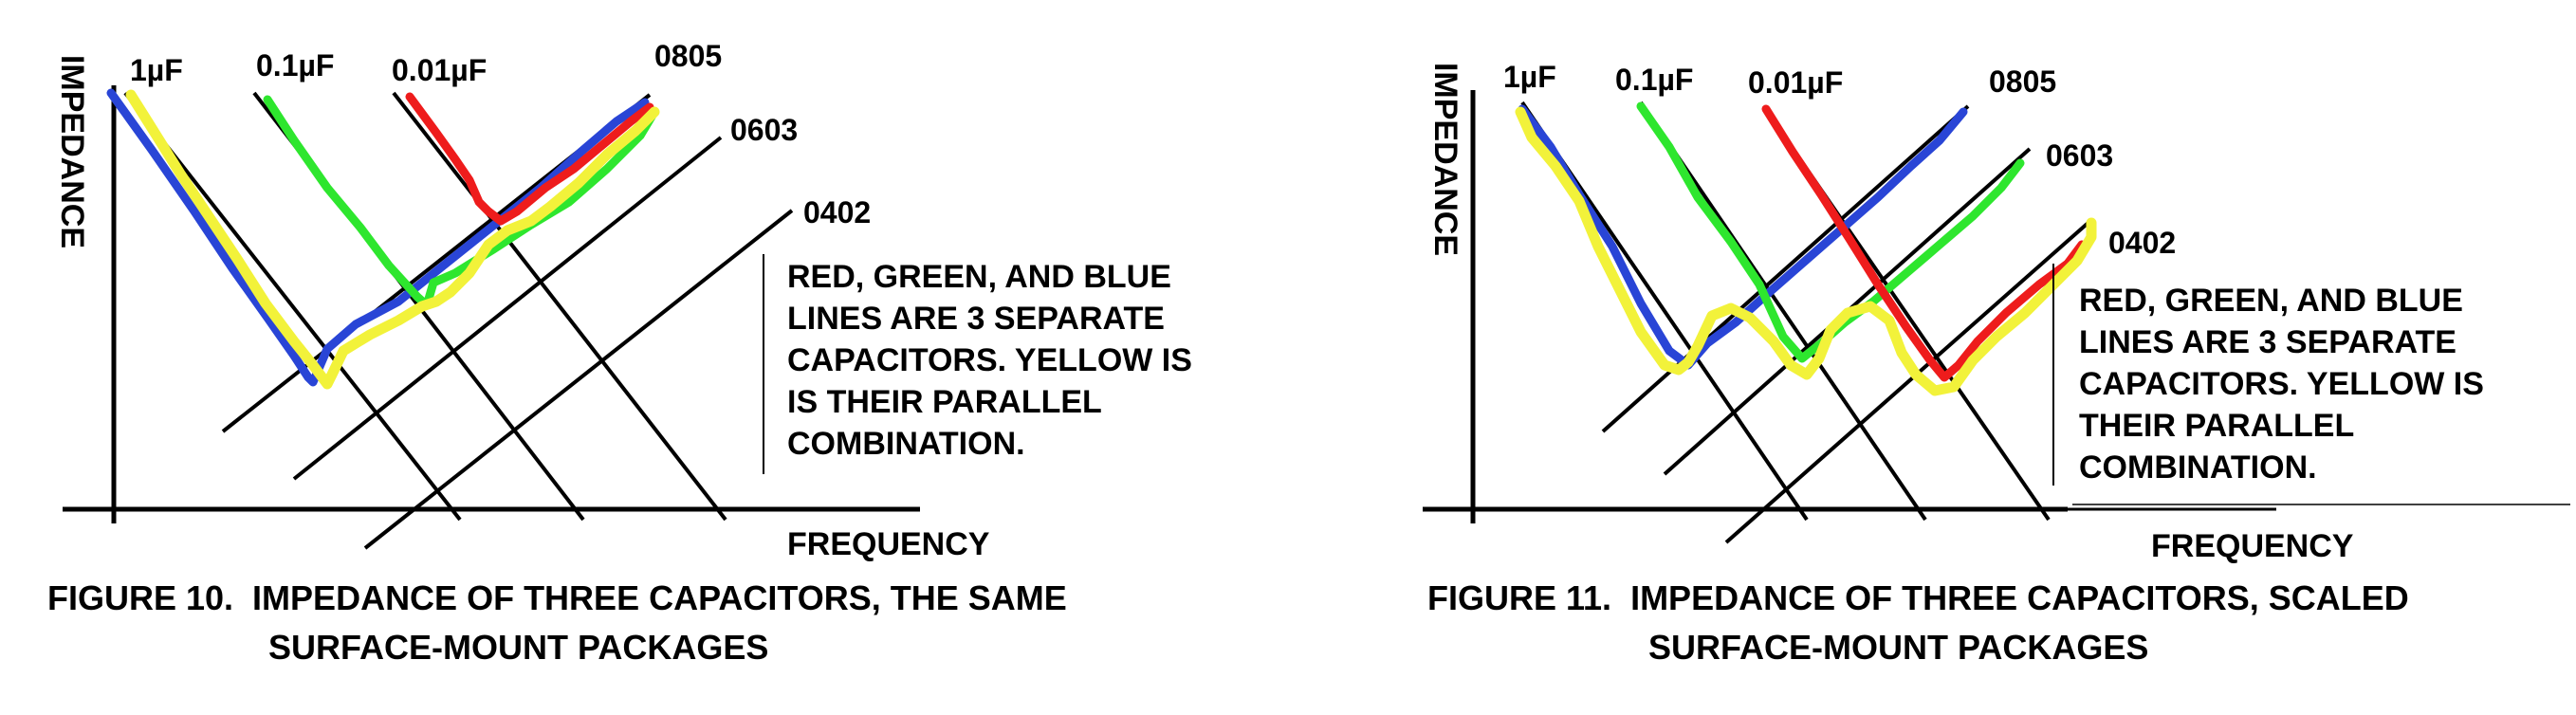 The image size is (2576, 715). Describe the element at coordinates (944, 402) in the screenshot. I see `note-line-4: IS THEIR PARALLEL` at that location.